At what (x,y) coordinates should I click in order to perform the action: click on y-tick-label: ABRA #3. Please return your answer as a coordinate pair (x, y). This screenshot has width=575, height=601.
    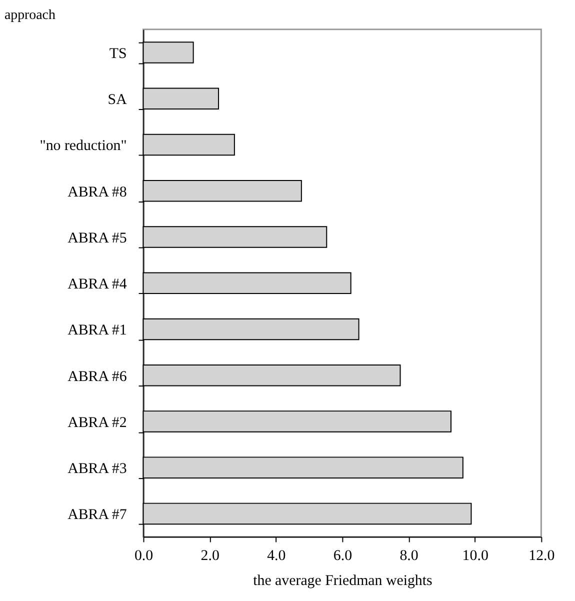
    Looking at the image, I should click on (97, 469).